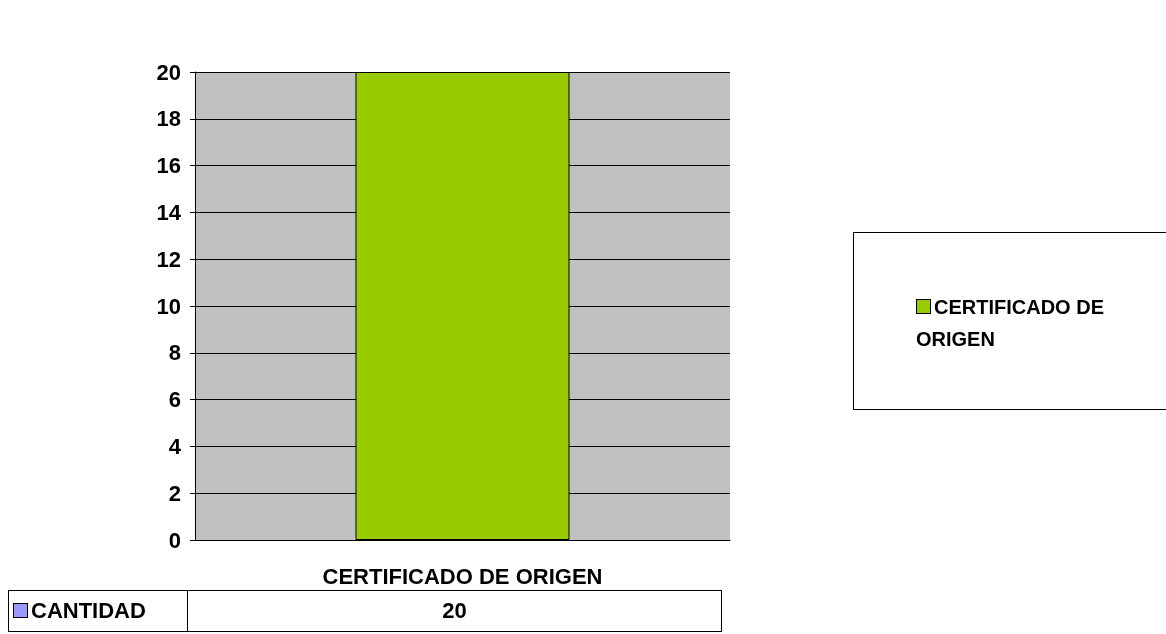 The height and width of the screenshot is (634, 1166). What do you see at coordinates (168, 72) in the screenshot?
I see `y-tick-label: 20` at bounding box center [168, 72].